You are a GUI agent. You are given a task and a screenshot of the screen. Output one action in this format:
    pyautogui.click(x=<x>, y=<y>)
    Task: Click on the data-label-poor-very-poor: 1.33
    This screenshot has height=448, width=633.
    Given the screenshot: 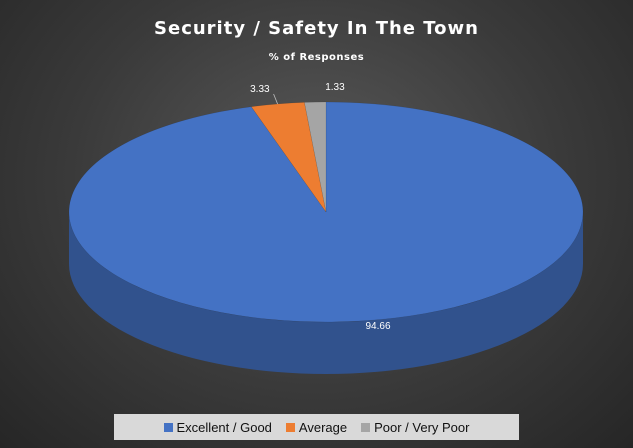 What is the action you would take?
    pyautogui.click(x=335, y=87)
    